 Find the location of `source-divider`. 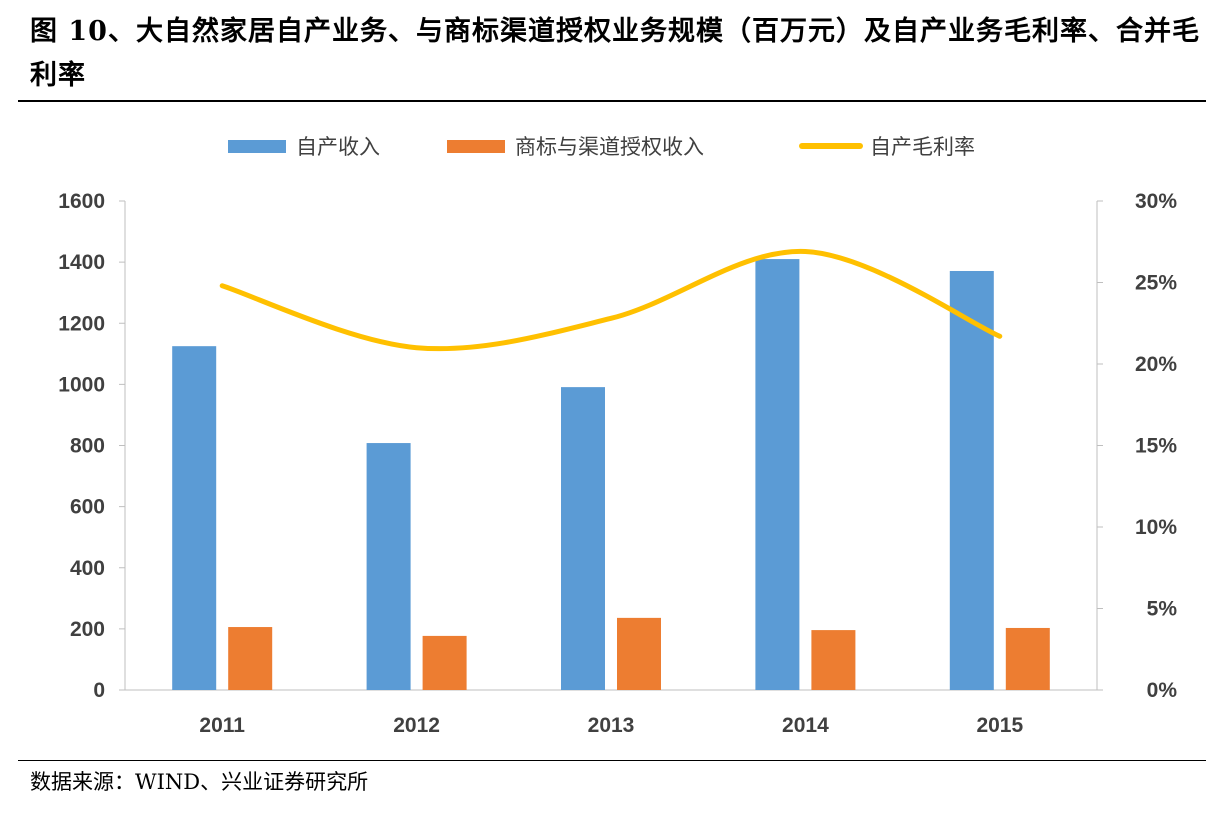

source-divider is located at coordinates (612, 760).